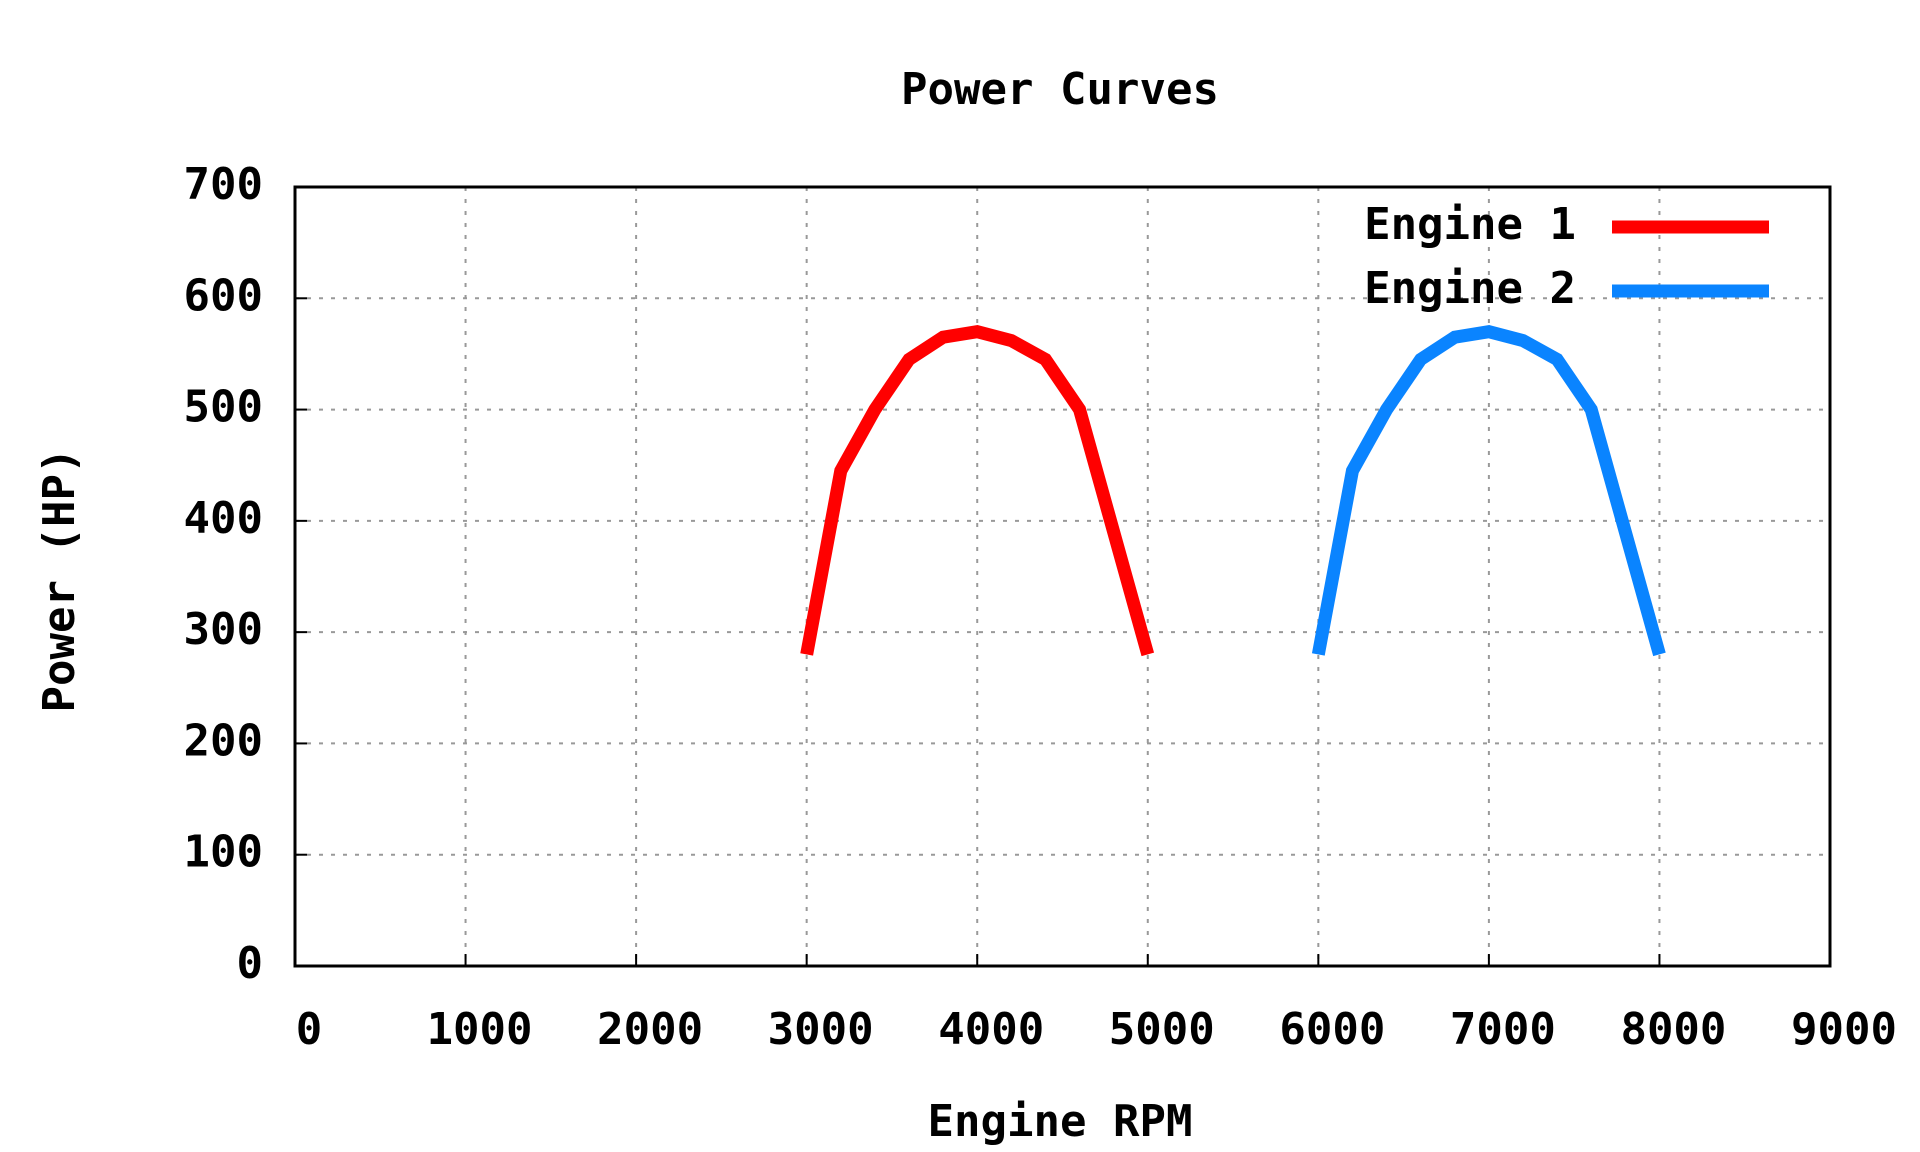  Describe the element at coordinates (1673, 1029) in the screenshot. I see `x-tick-label: 8000` at that location.